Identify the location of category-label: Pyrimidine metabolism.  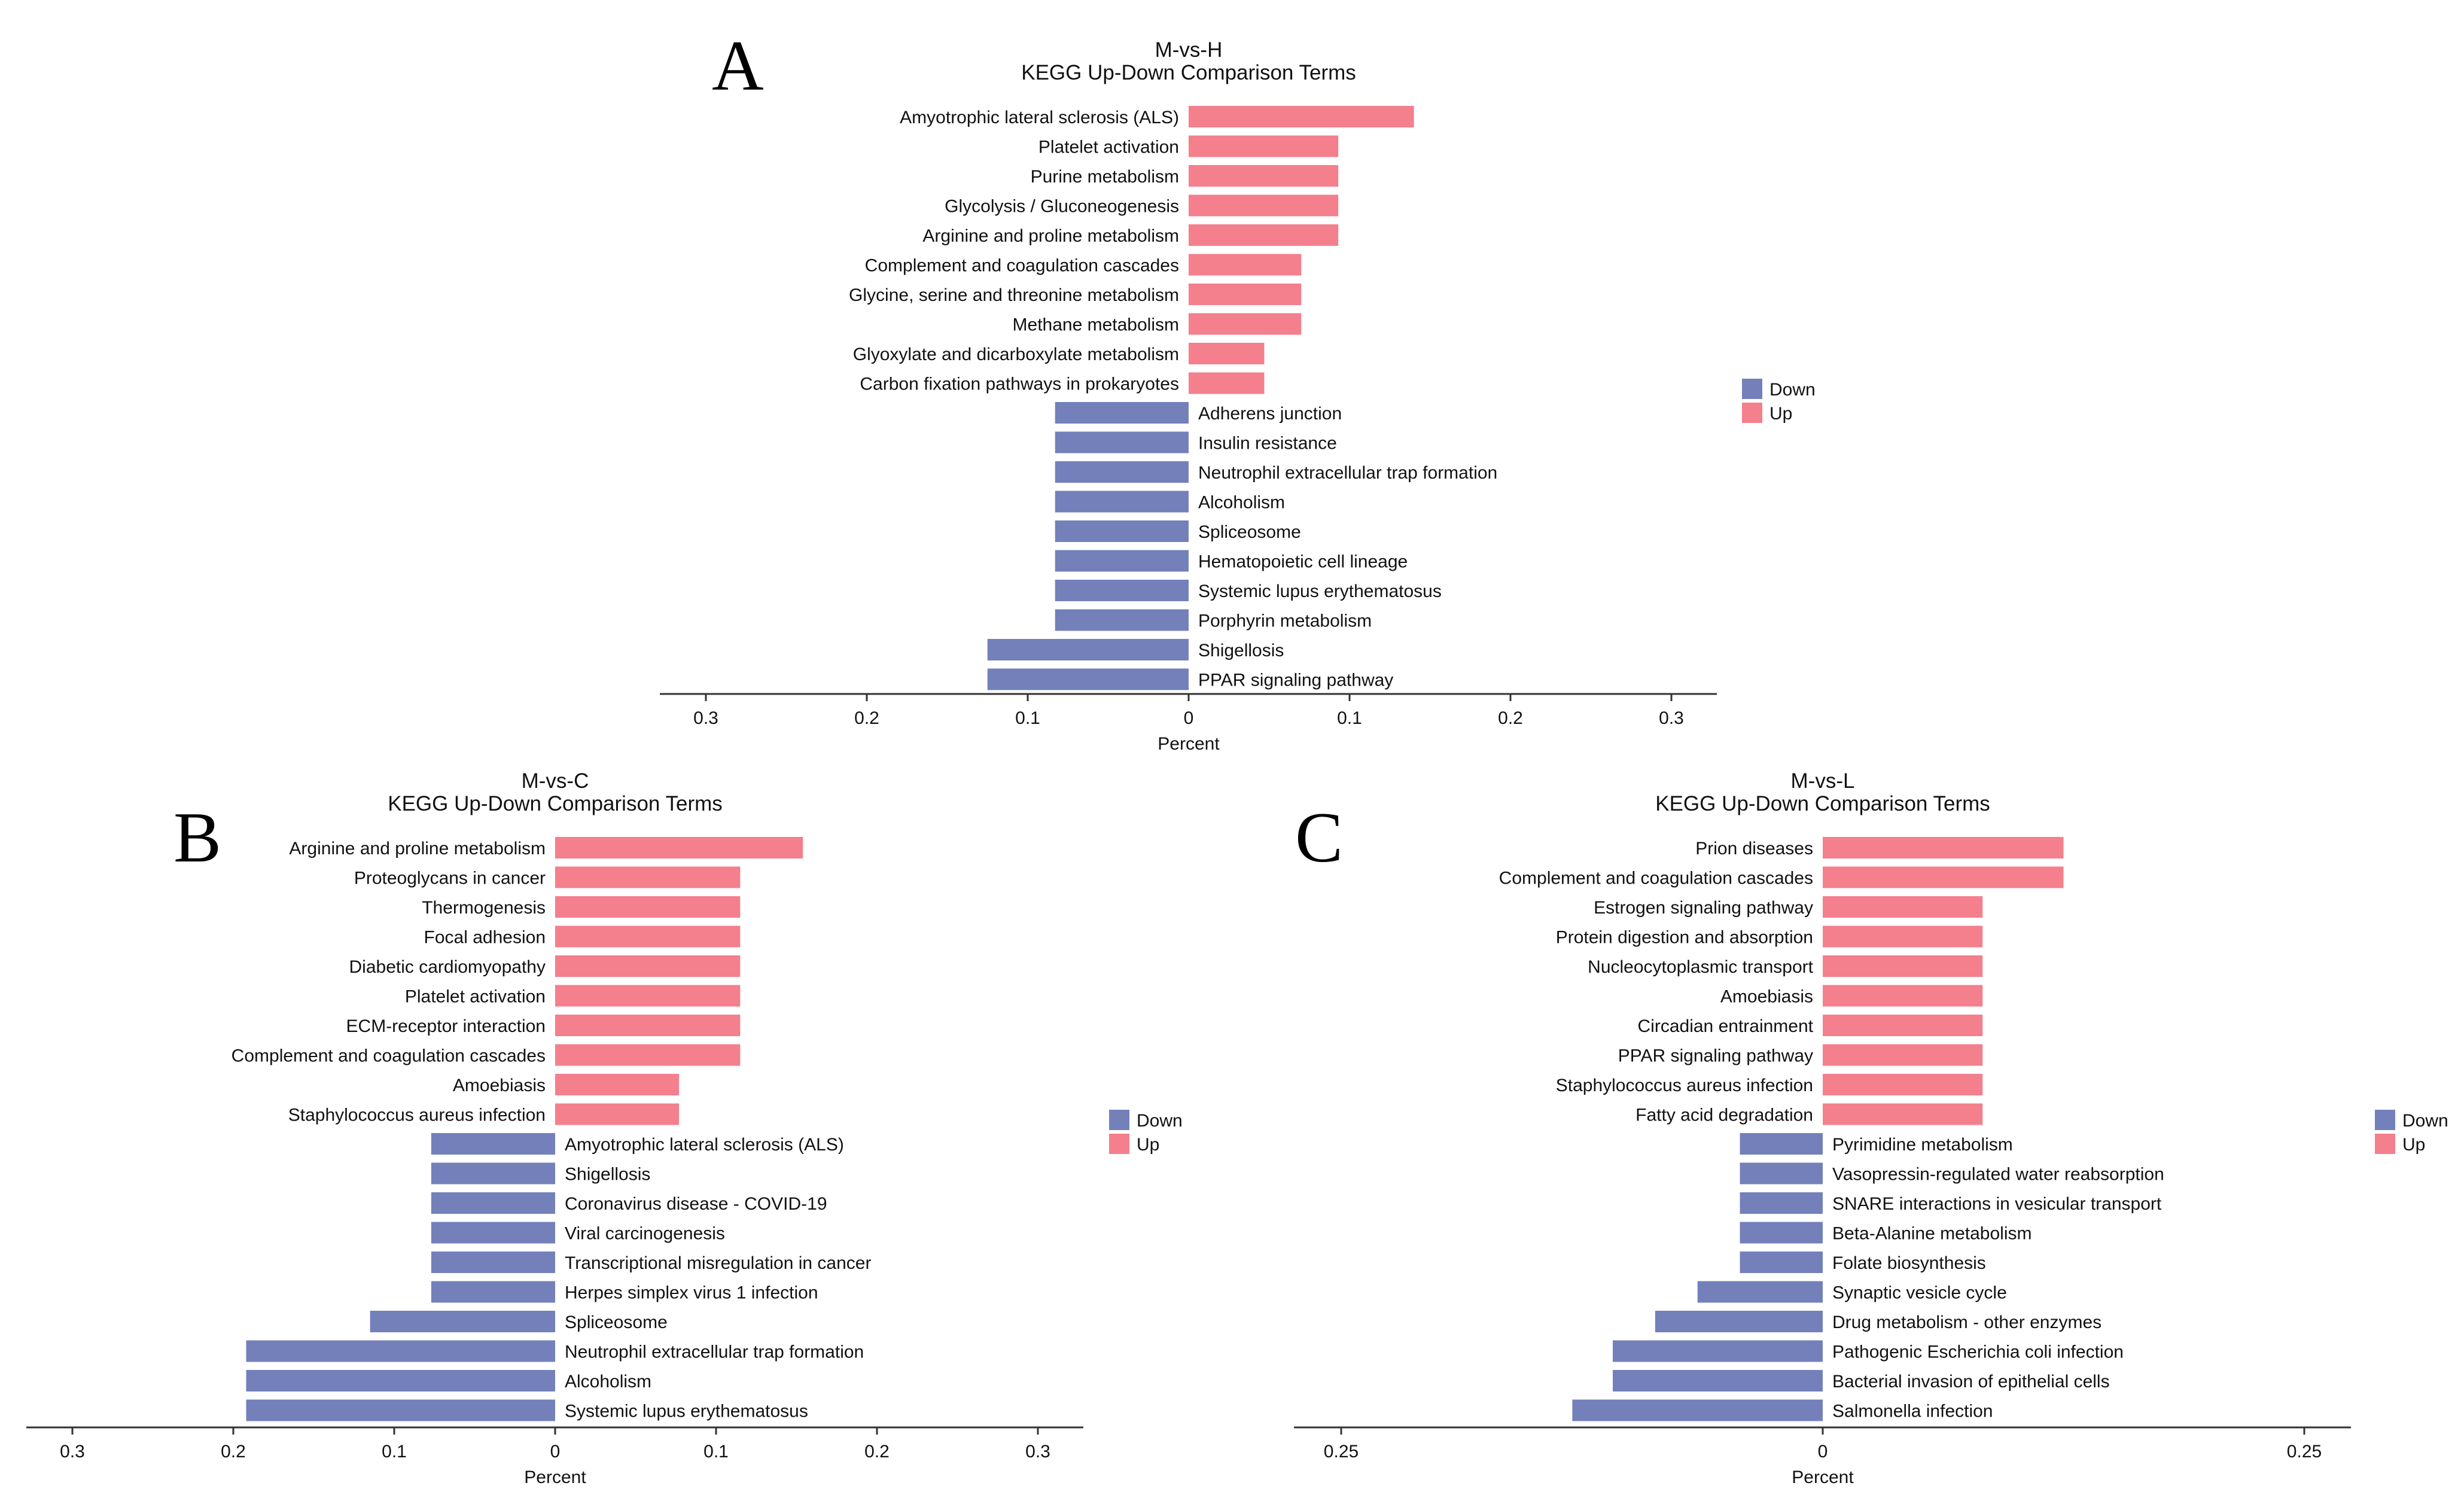
(1922, 1145).